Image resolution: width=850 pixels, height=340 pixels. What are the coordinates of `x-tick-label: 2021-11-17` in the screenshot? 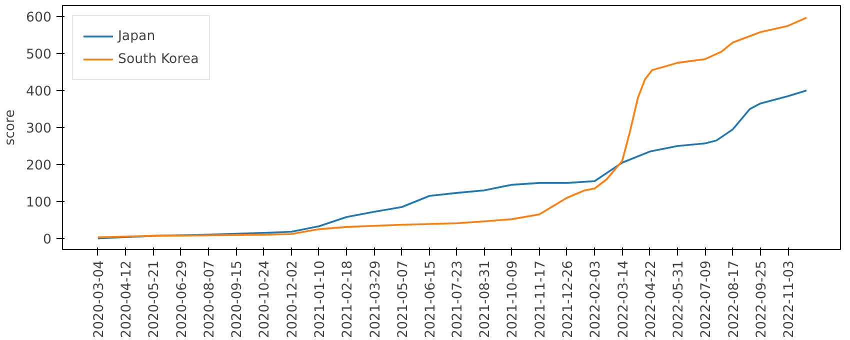 It's located at (540, 299).